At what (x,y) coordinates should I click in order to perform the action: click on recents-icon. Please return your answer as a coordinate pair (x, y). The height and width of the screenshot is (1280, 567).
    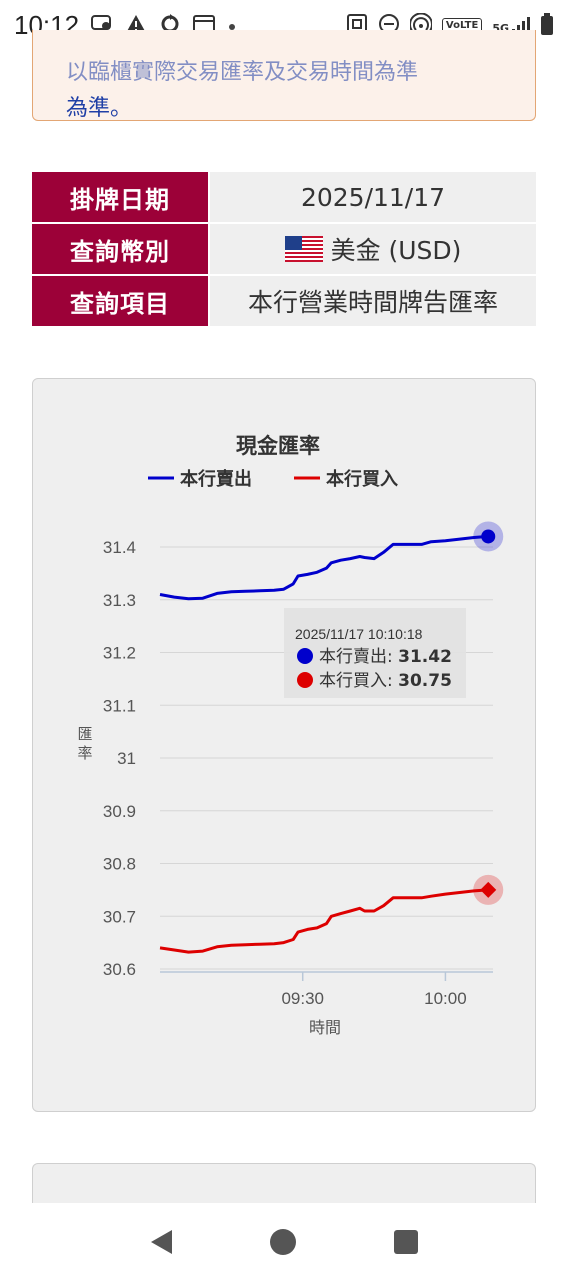
    Looking at the image, I should click on (406, 1242).